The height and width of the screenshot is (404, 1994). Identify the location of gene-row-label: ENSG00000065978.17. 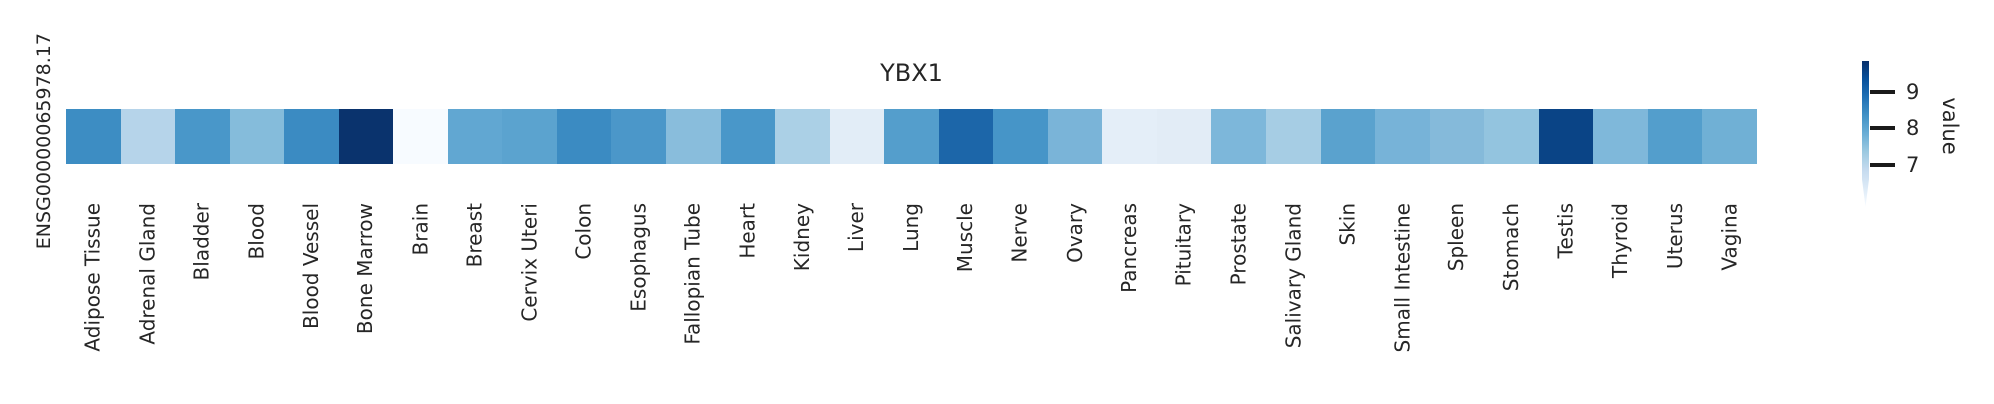
(44, 141).